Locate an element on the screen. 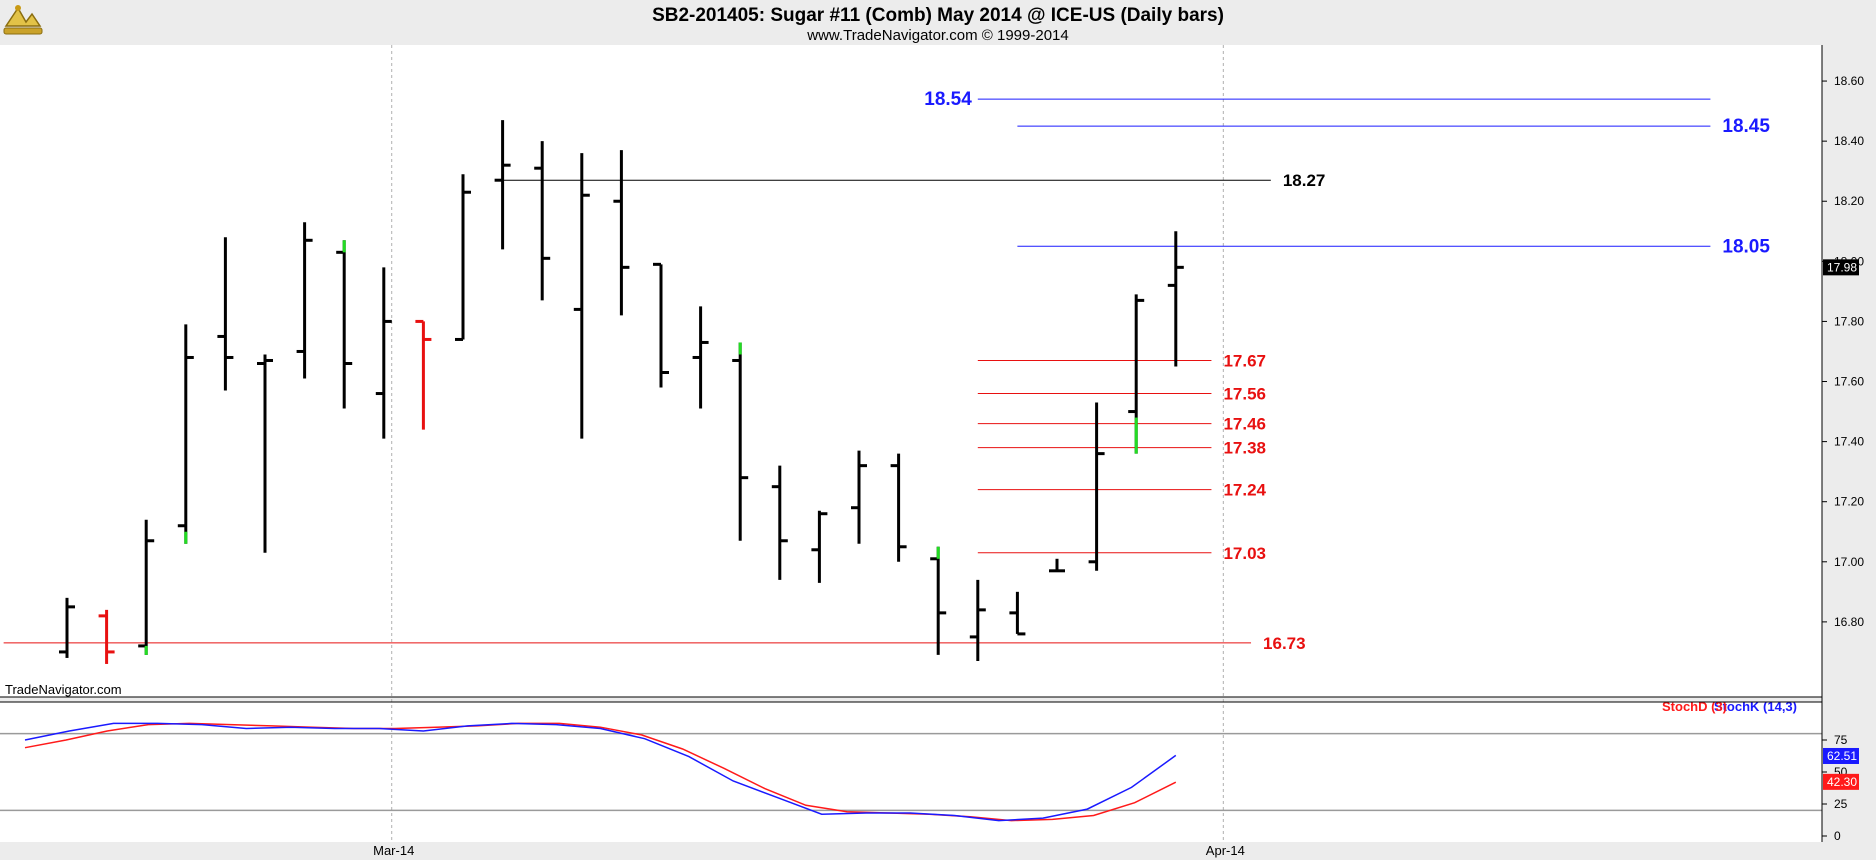 Image resolution: width=1876 pixels, height=860 pixels. stoch-value-label: 42.30 is located at coordinates (1842, 782).